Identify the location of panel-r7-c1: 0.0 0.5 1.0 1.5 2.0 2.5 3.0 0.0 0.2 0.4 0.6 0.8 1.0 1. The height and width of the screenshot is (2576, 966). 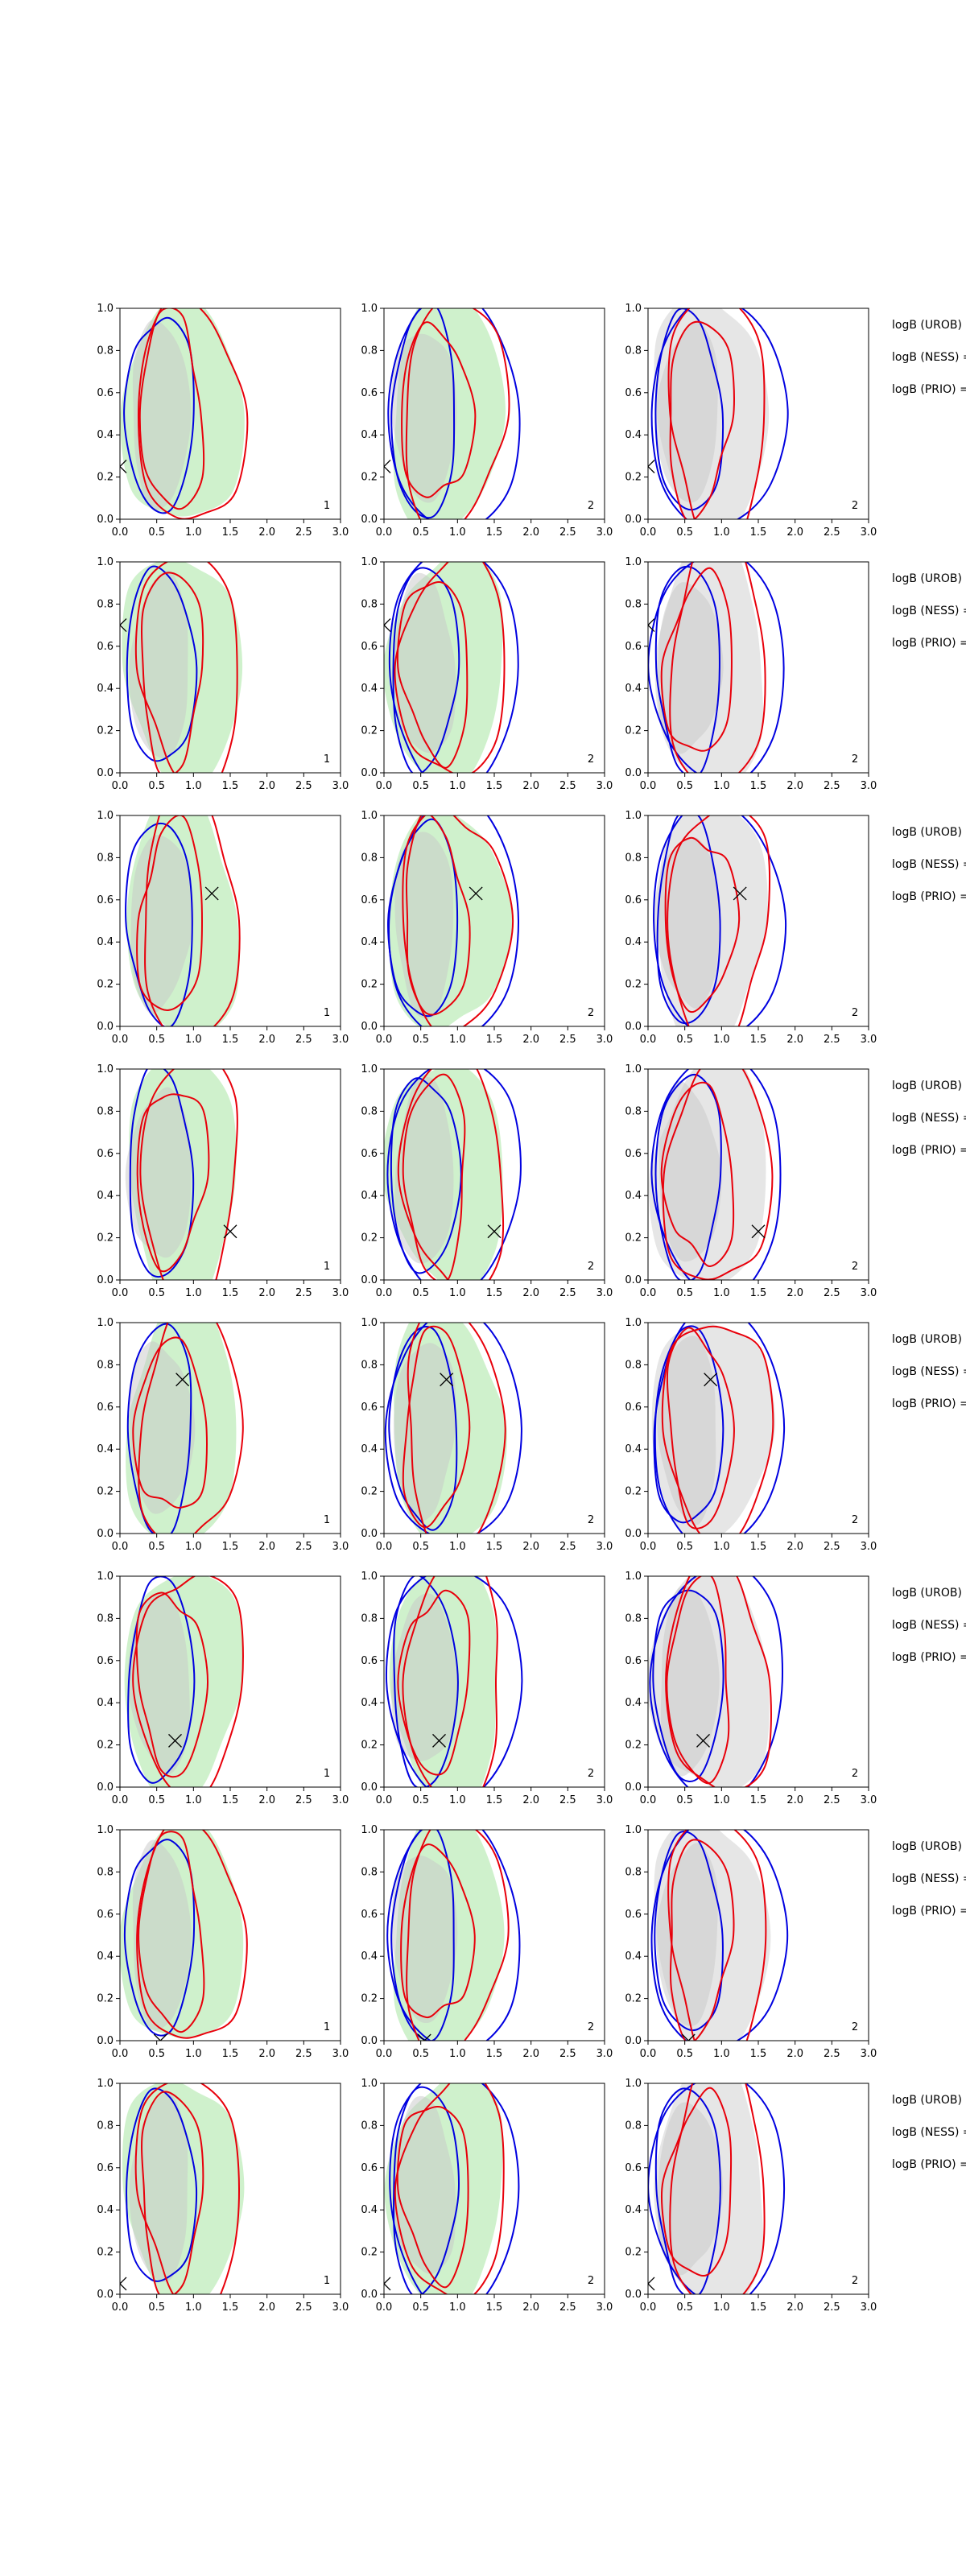
(223, 1942).